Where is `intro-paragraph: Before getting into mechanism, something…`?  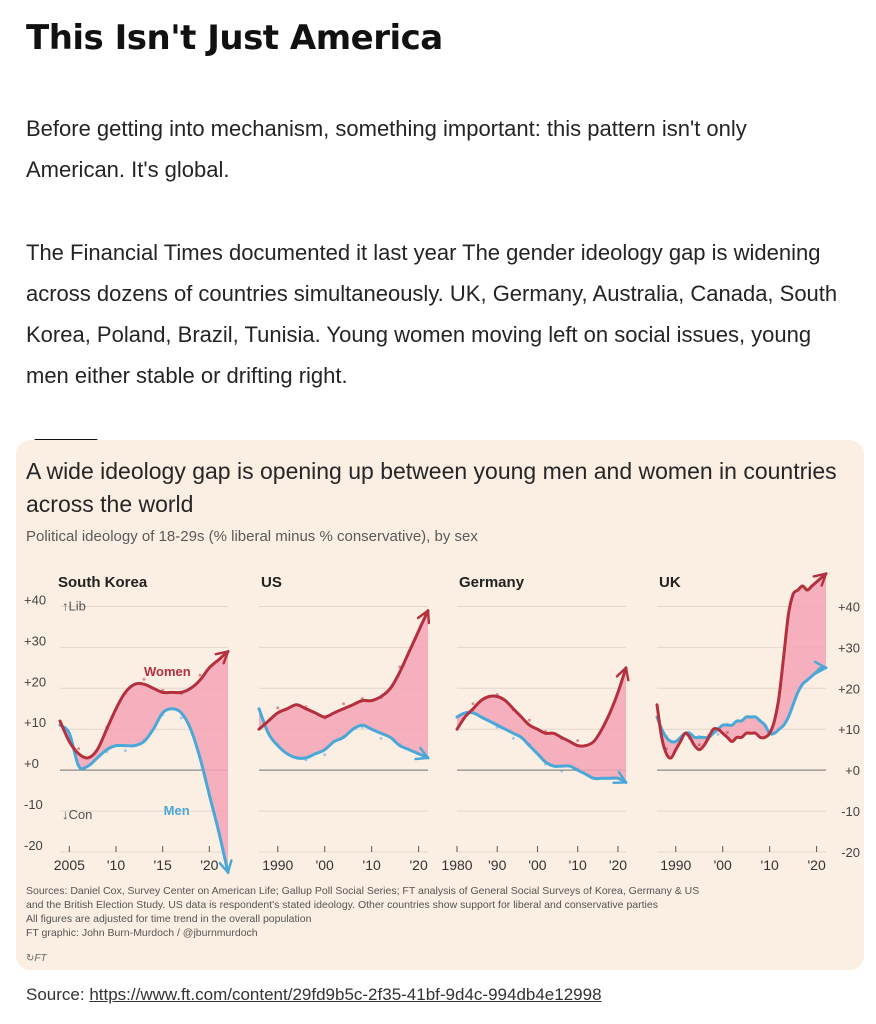 intro-paragraph: Before getting into mechanism, something… is located at coordinates (386, 149).